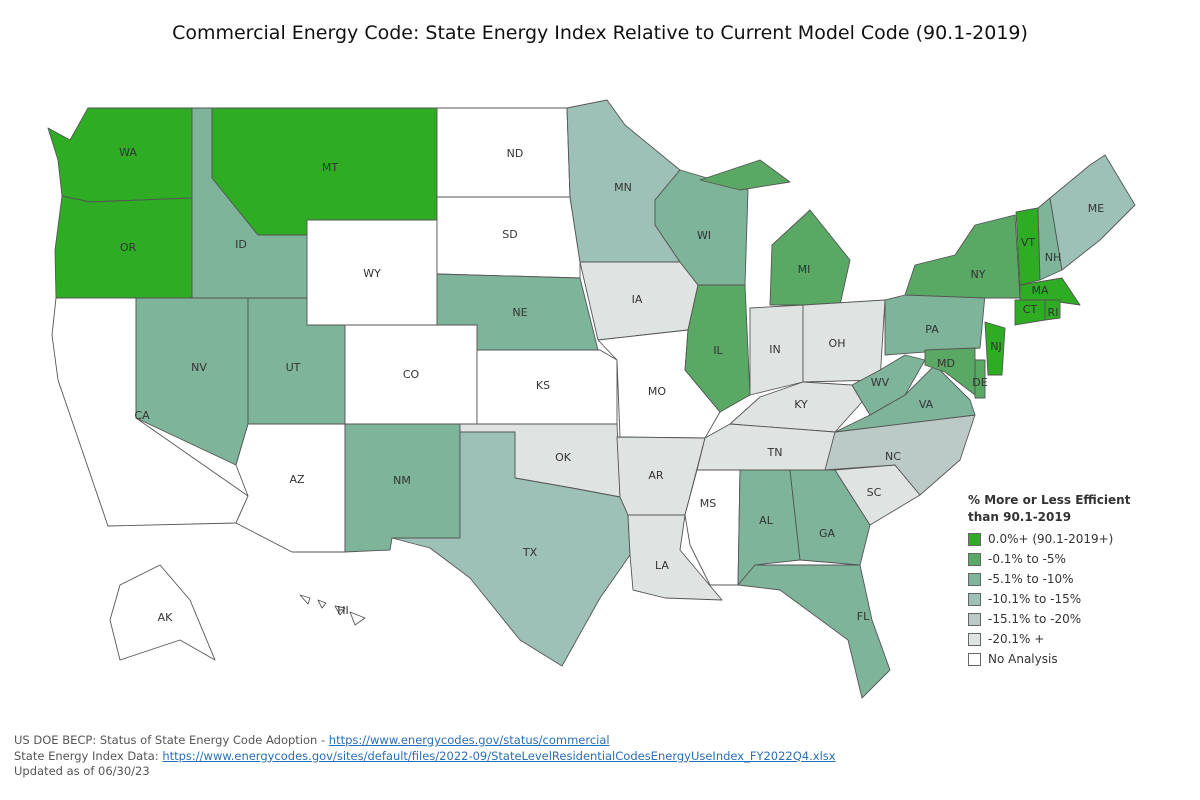 Image resolution: width=1200 pixels, height=800 pixels. Describe the element at coordinates (863, 616) in the screenshot. I see `state-label-fl: FL` at that location.